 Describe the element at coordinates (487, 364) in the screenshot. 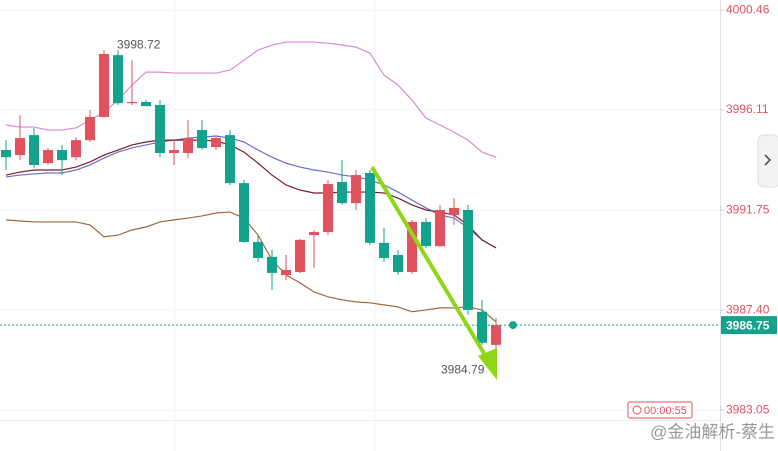

I see `arrow-head` at that location.